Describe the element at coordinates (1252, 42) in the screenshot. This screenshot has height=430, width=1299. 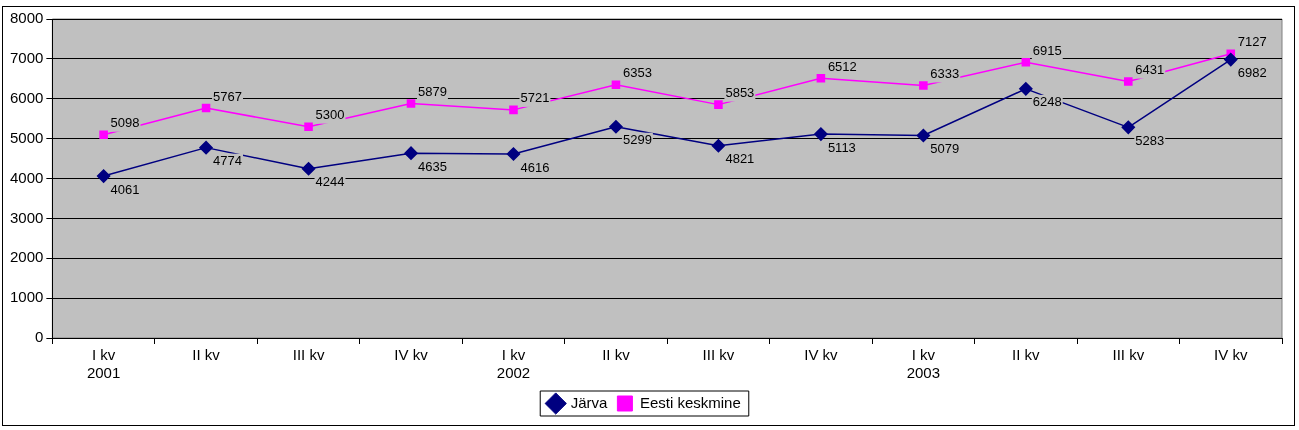
I see `data-label: 7127` at that location.